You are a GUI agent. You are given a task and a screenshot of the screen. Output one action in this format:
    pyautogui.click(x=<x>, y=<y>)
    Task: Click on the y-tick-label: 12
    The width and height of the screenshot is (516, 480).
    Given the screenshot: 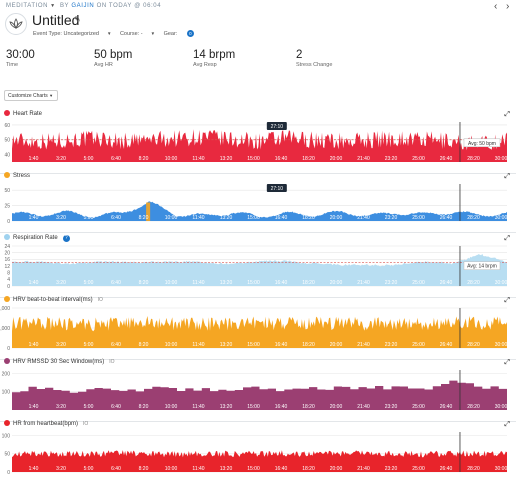 What is the action you would take?
    pyautogui.click(x=7, y=267)
    